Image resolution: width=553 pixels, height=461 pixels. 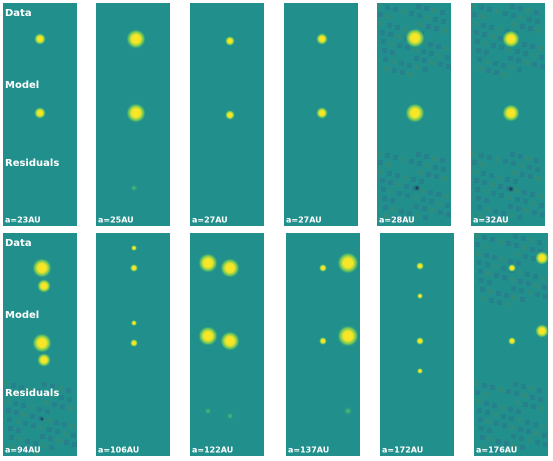 I want to click on panel-label: a=94AU, so click(x=23, y=450).